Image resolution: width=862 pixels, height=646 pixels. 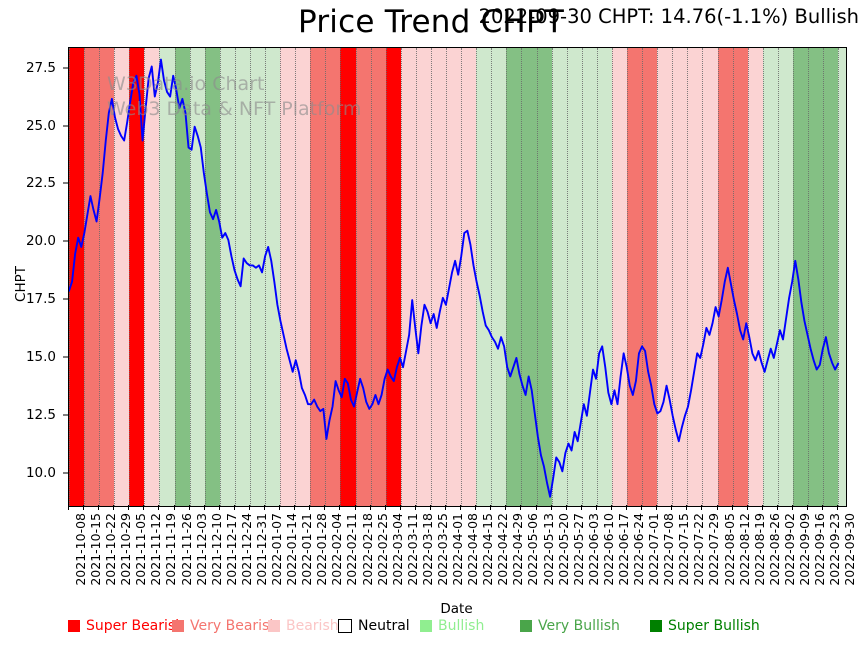 I want to click on x-tick-label: 2021-10-29, so click(x=126, y=549).